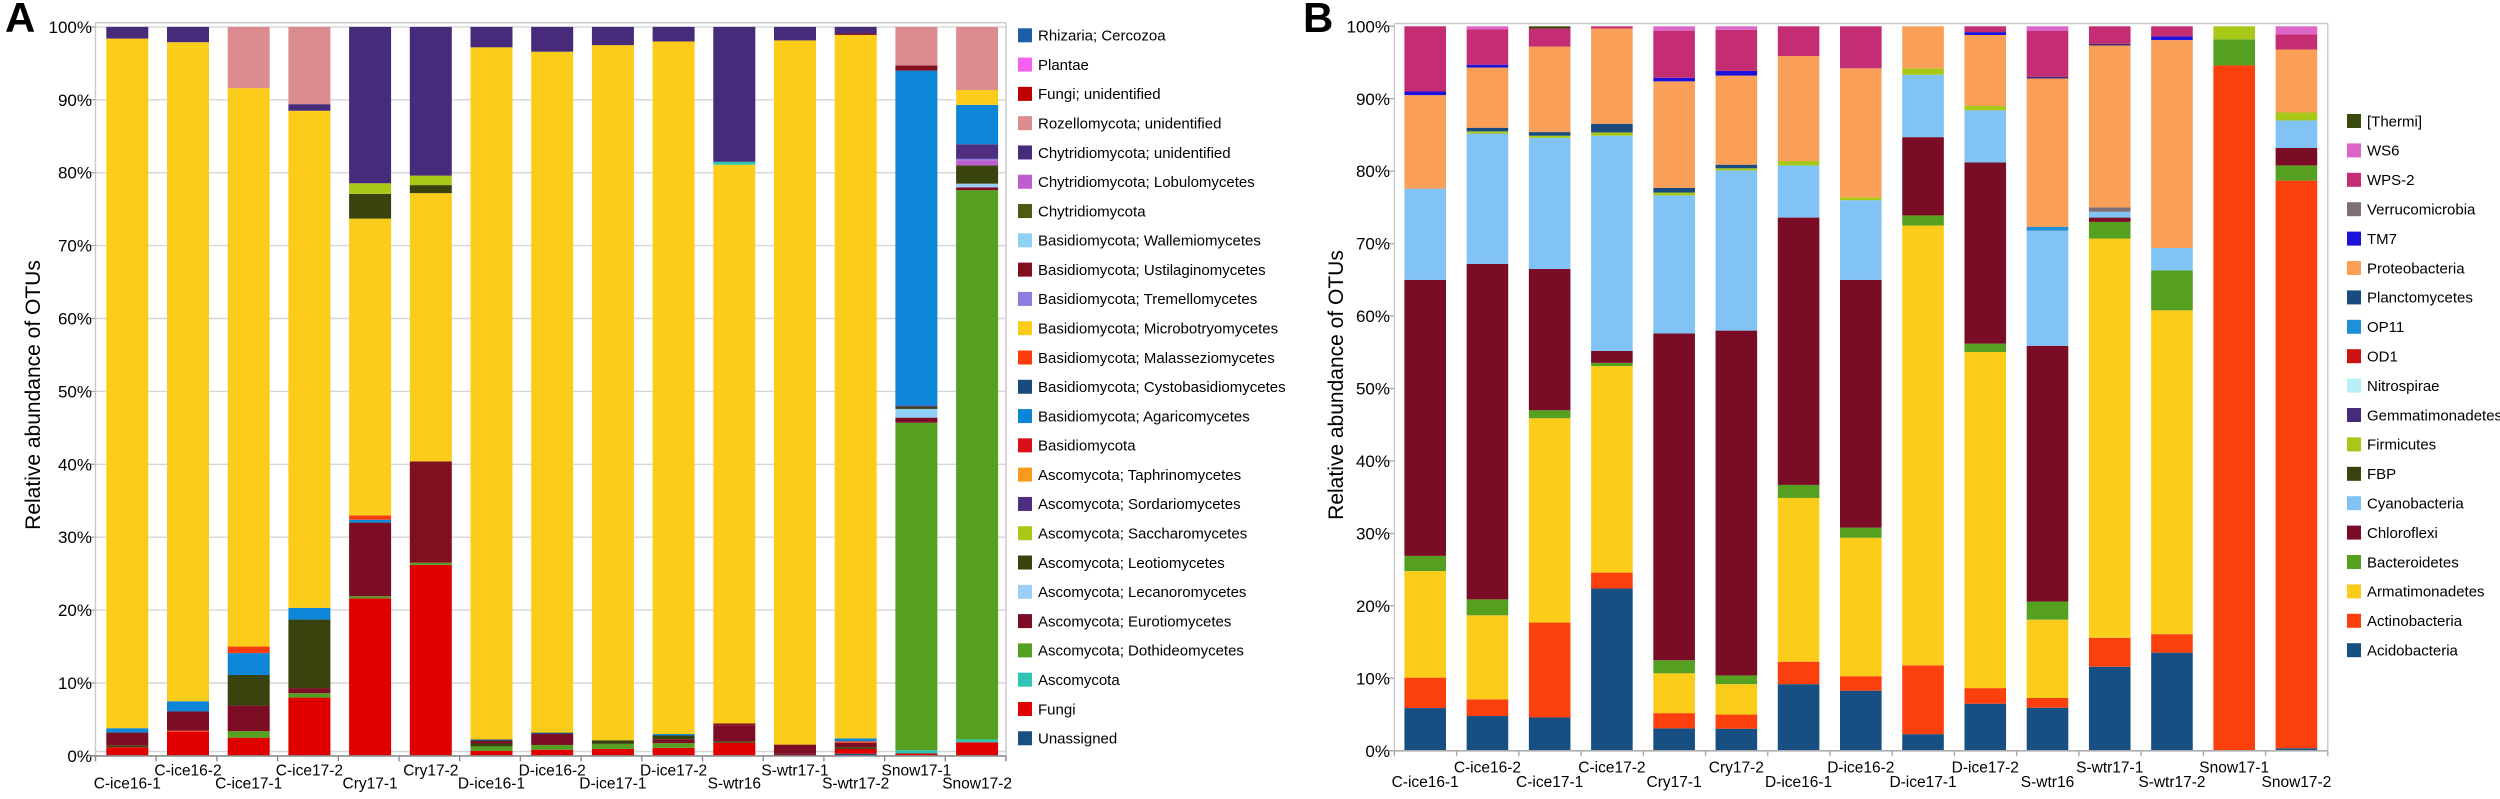  I want to click on svg-text: Fungi; unidentified, so click(1099, 94).